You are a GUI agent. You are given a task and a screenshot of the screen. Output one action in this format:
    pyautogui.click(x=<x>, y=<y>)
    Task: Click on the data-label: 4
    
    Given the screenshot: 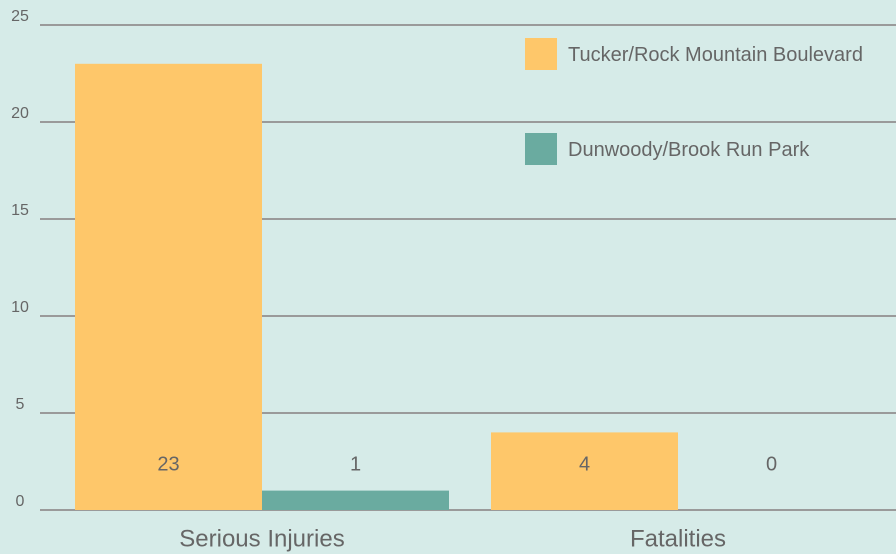 What is the action you would take?
    pyautogui.click(x=584, y=464)
    